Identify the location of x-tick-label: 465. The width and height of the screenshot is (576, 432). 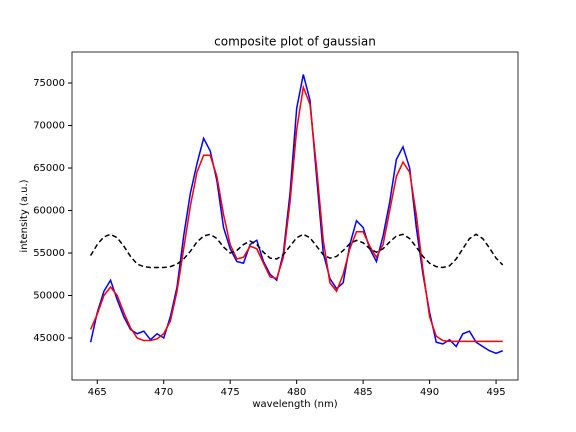
(97, 392).